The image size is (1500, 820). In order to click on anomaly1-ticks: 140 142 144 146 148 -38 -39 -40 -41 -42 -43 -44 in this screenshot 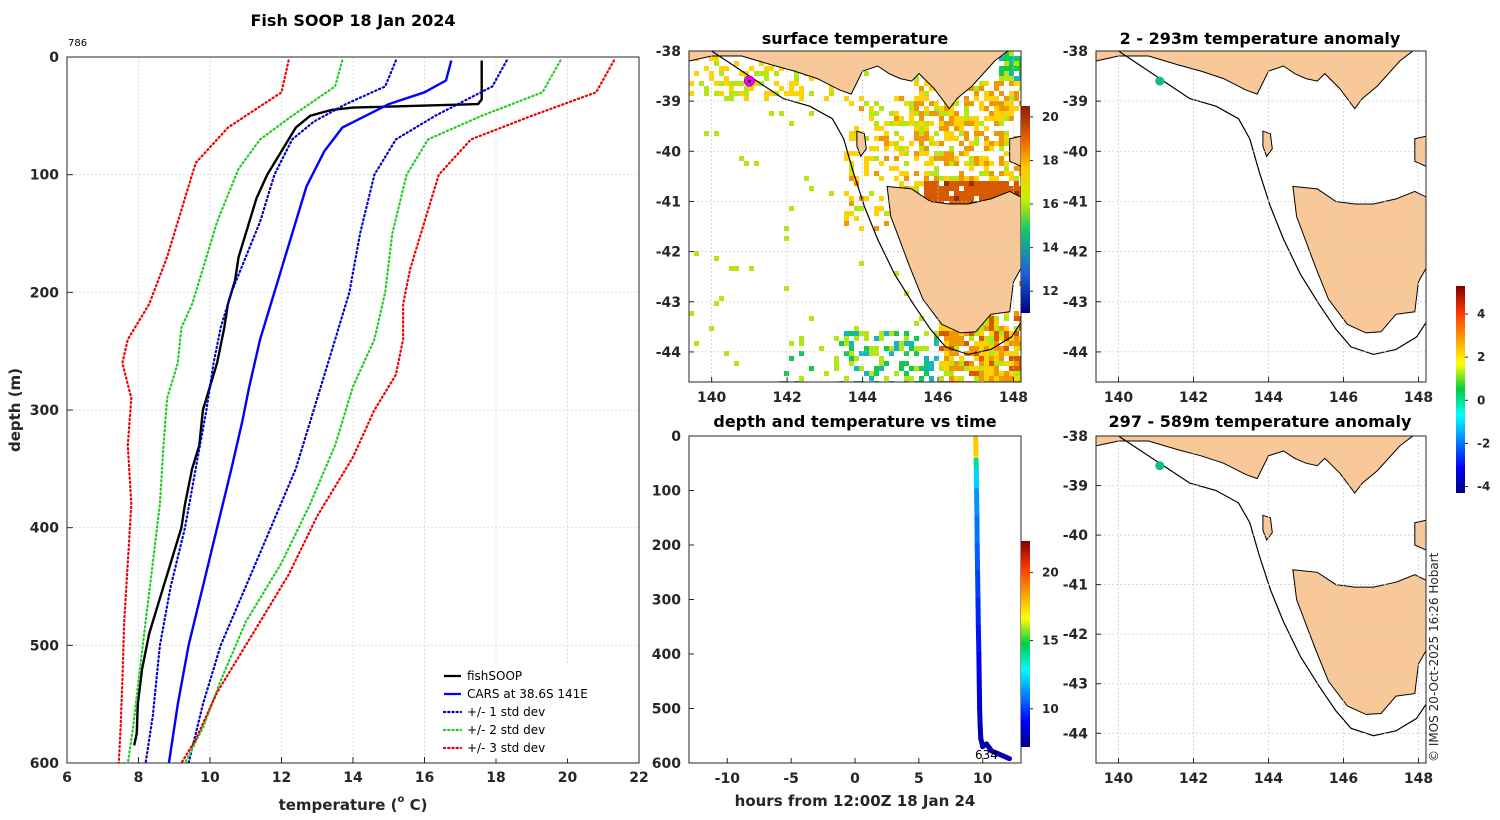, I will do `click(1248, 225)`.